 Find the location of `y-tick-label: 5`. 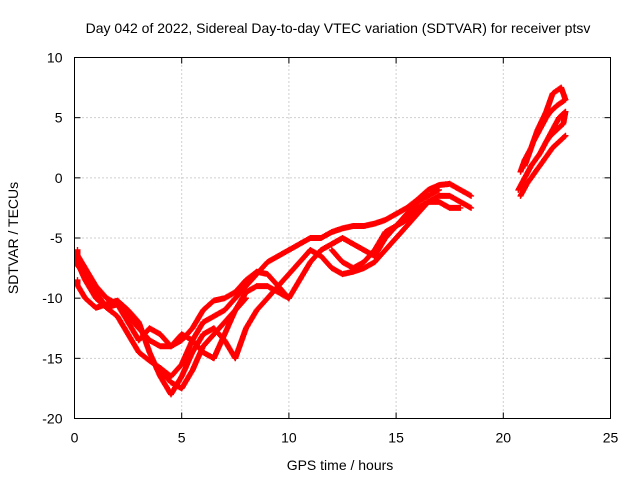

y-tick-label: 5 is located at coordinates (59, 118).